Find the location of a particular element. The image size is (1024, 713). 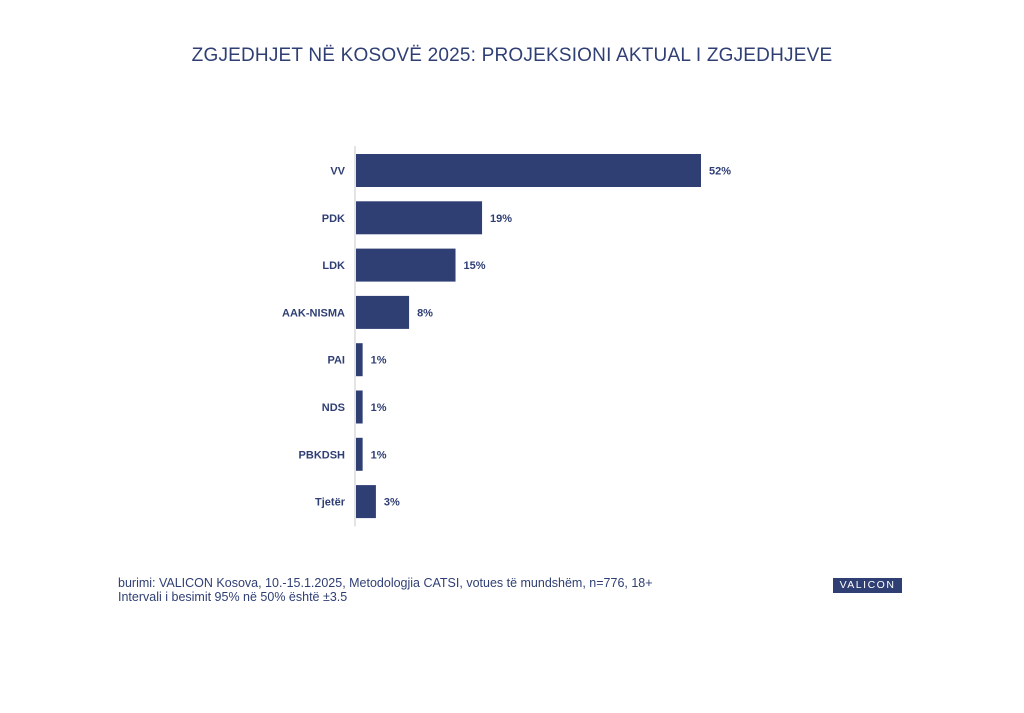

category-label: VV is located at coordinates (337, 172).